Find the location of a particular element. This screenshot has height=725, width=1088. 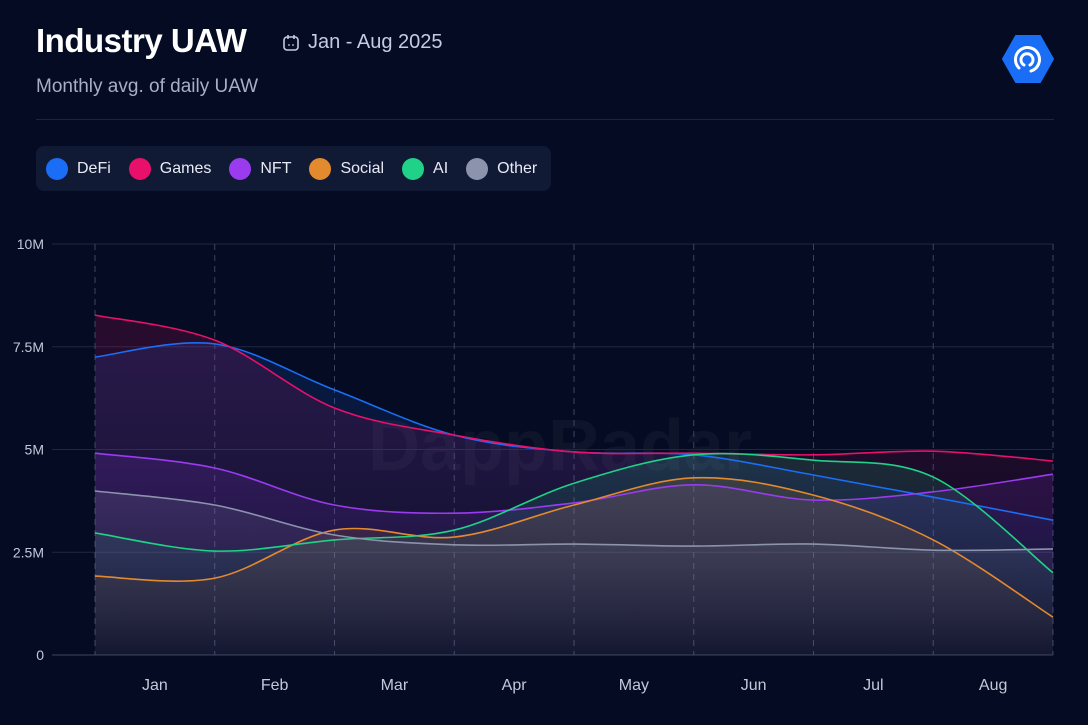

legend-label: Games is located at coordinates (185, 168).